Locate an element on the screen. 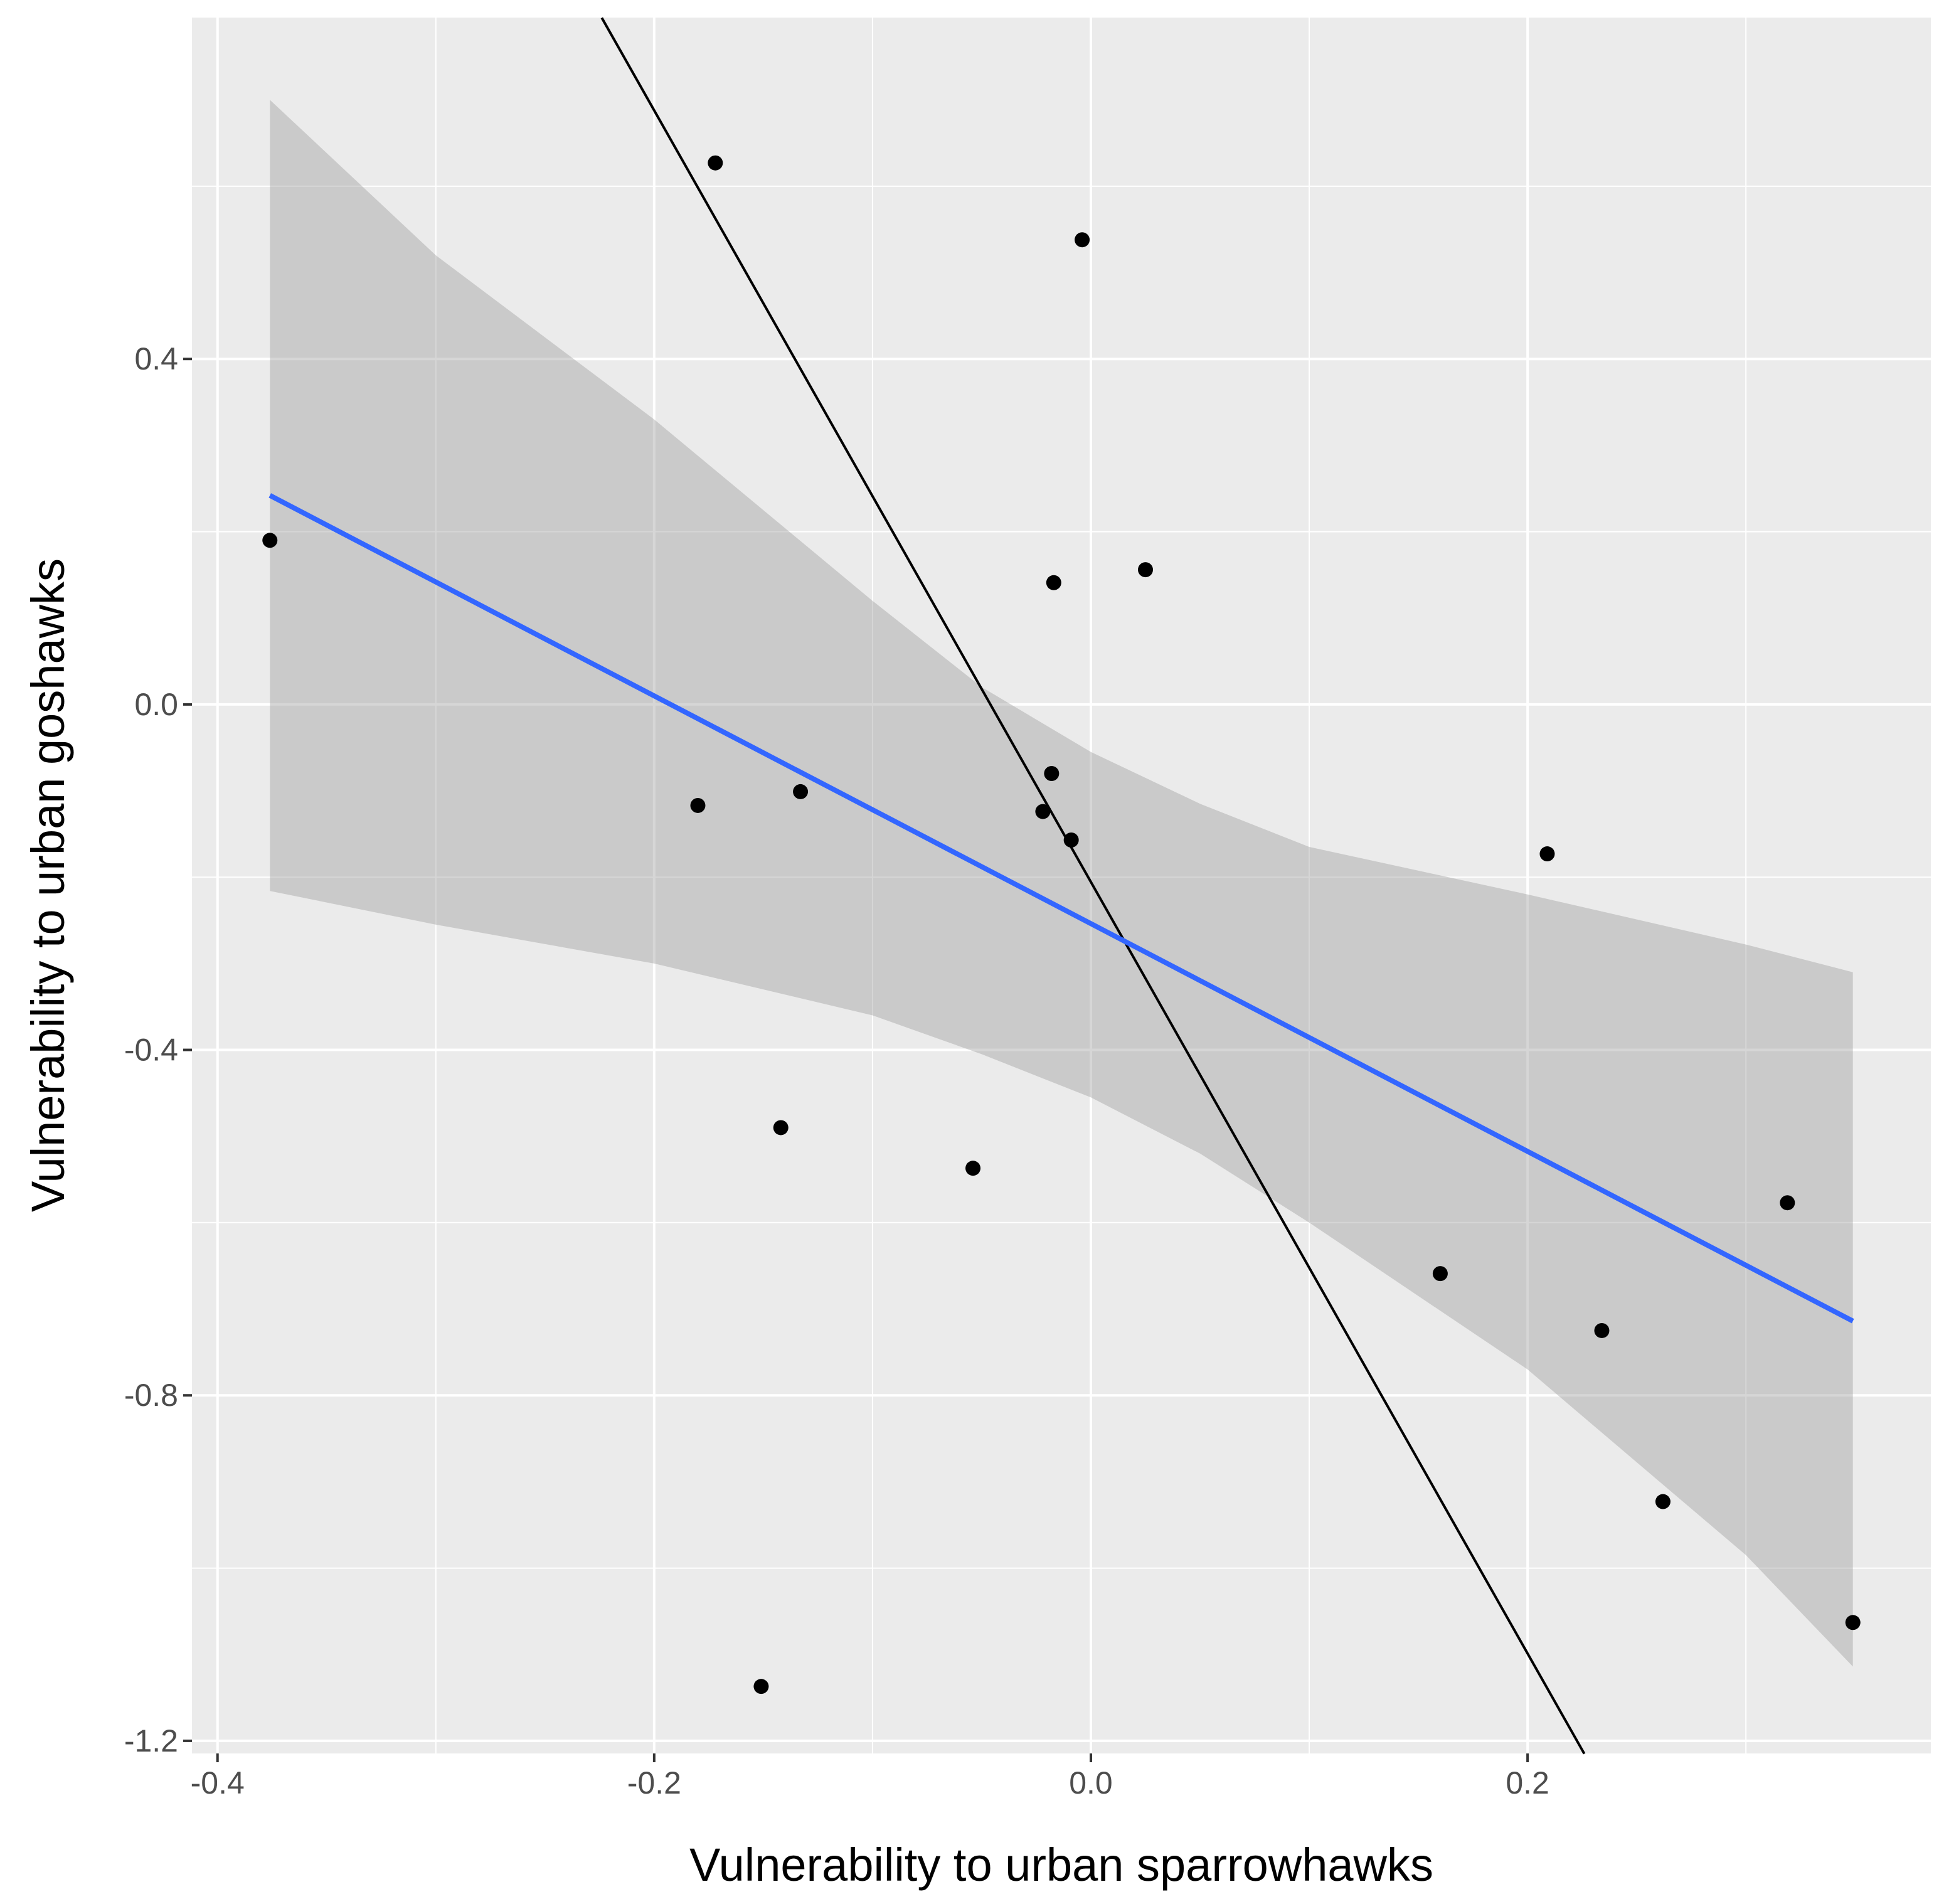 The width and height of the screenshot is (1939, 1904). y-tick-label: 0.0 is located at coordinates (156, 704).